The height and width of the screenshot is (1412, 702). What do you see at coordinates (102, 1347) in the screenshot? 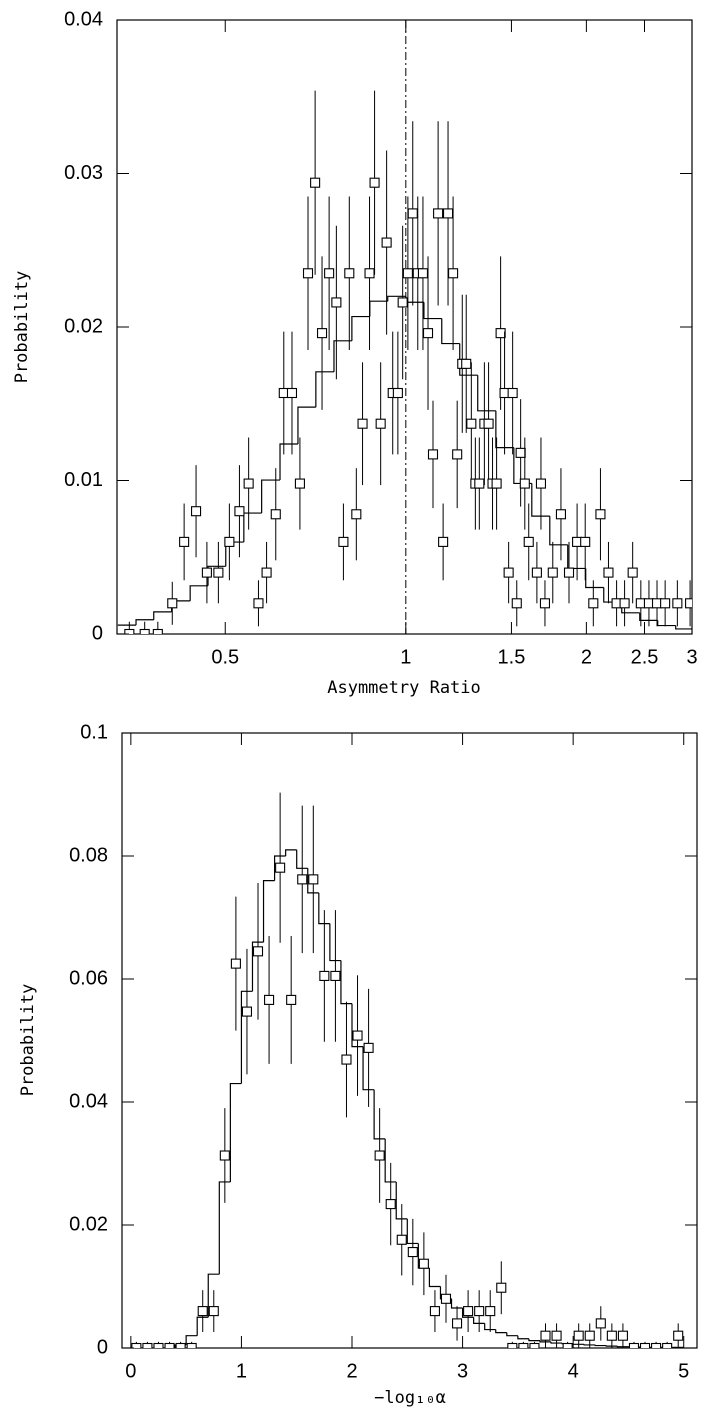
I see `y-tick-label: 0` at bounding box center [102, 1347].